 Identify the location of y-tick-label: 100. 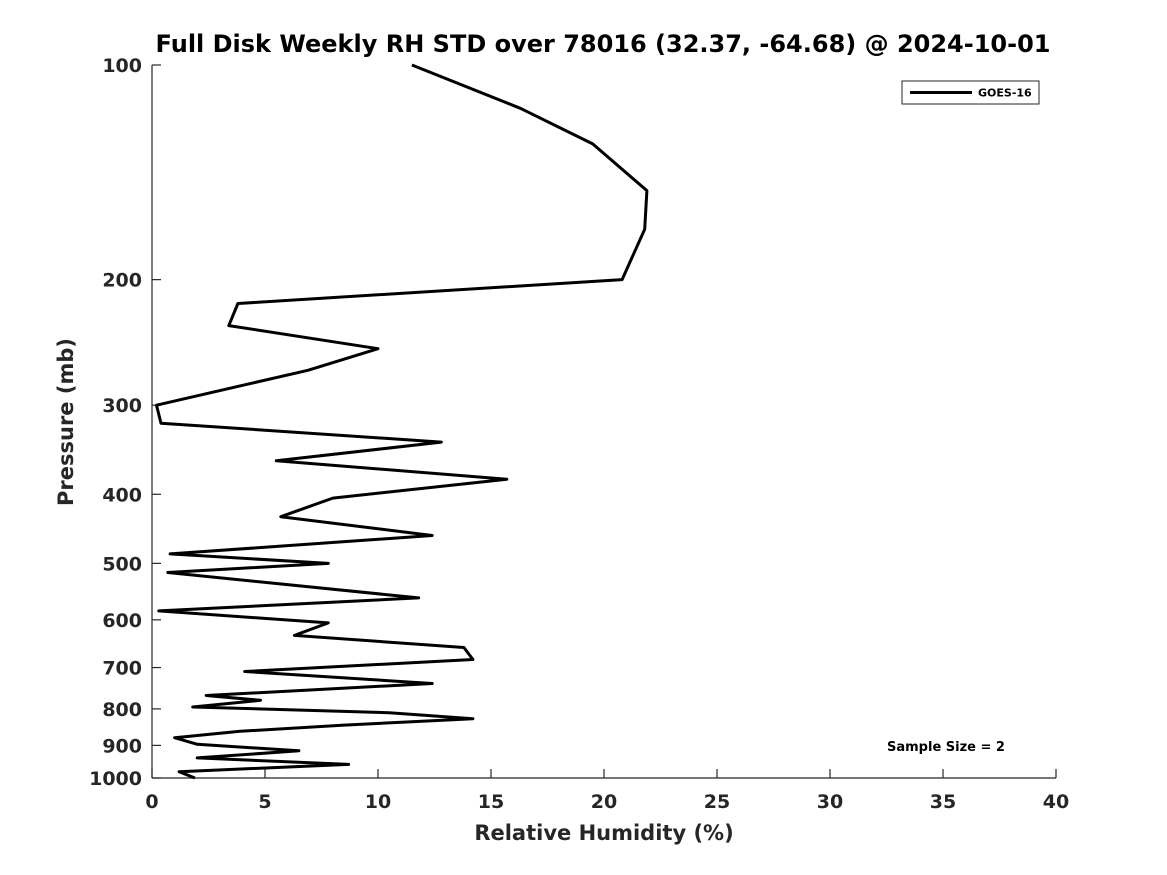
(122, 66).